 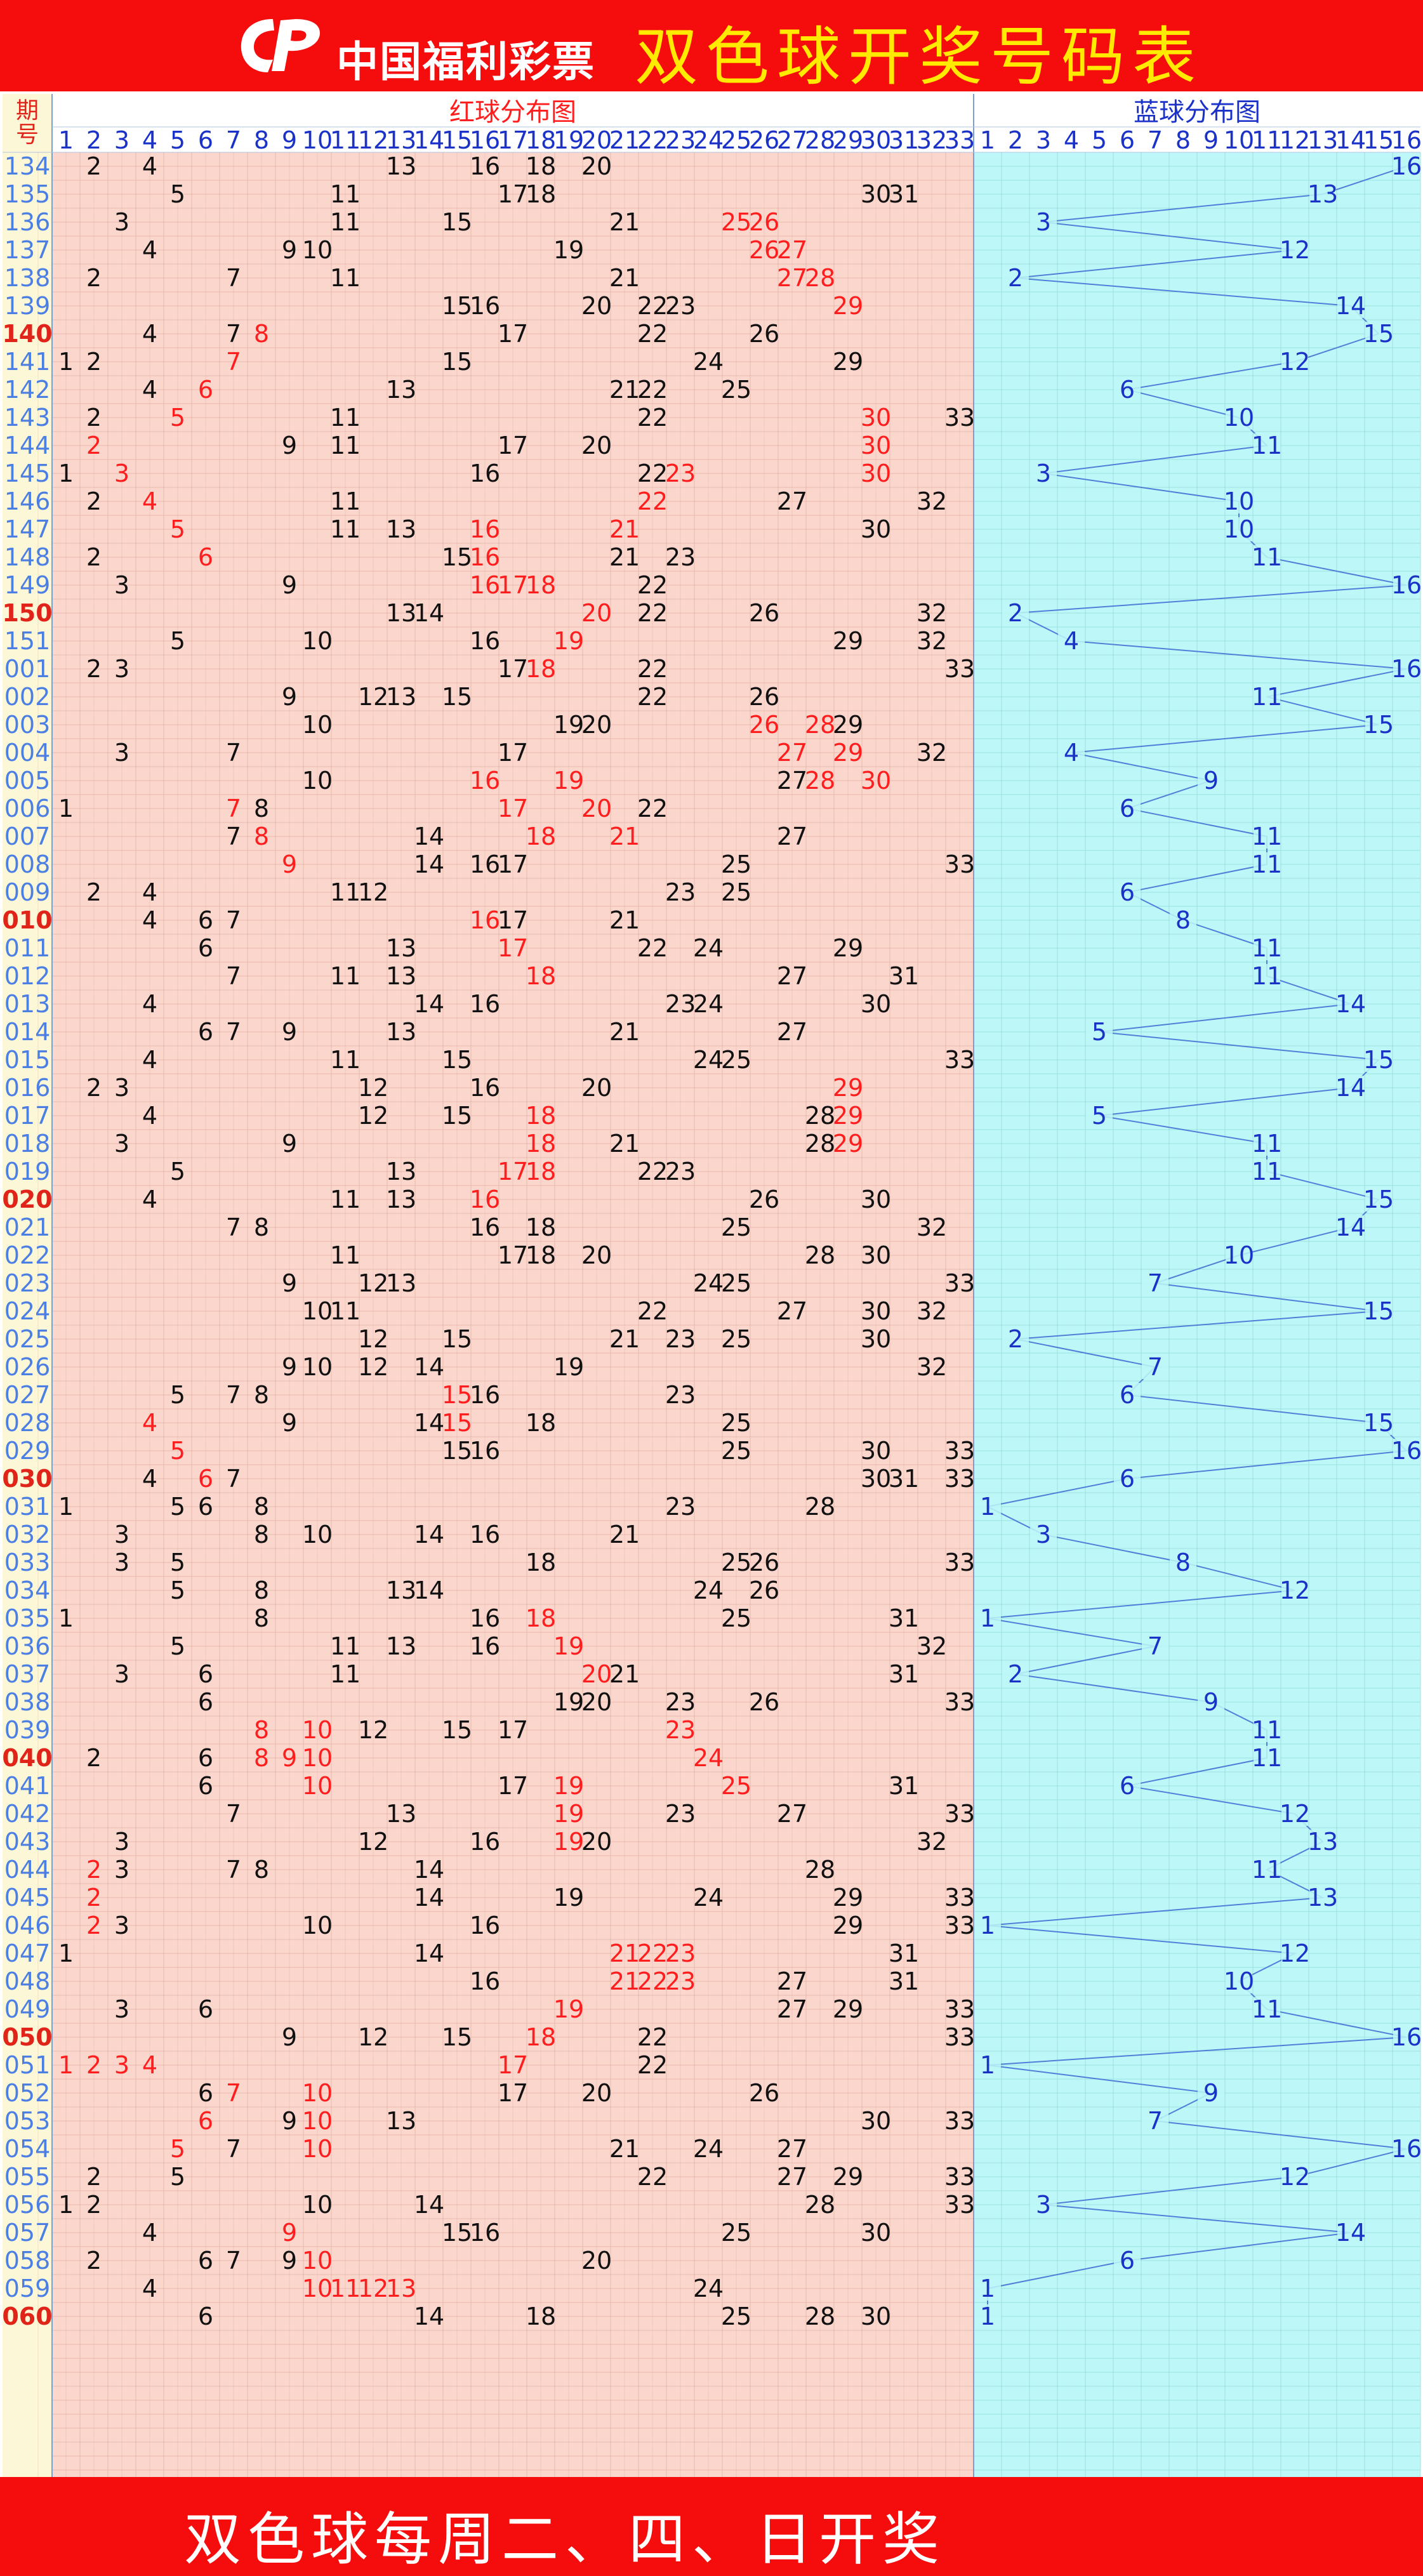 What do you see at coordinates (820, 278) in the screenshot?
I see `red-ball-number: 28` at bounding box center [820, 278].